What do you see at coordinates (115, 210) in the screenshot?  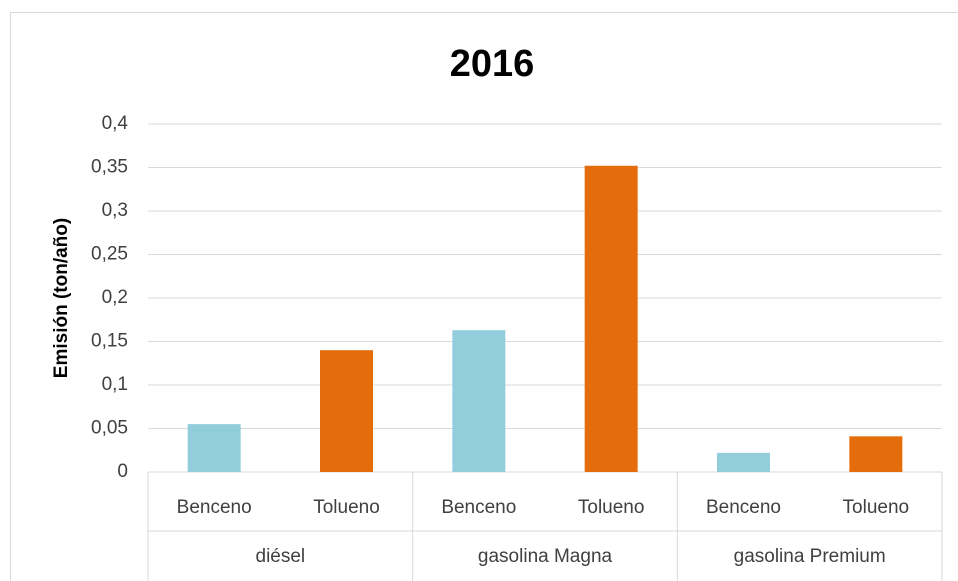 I see `y-tick-label: 0,3` at bounding box center [115, 210].